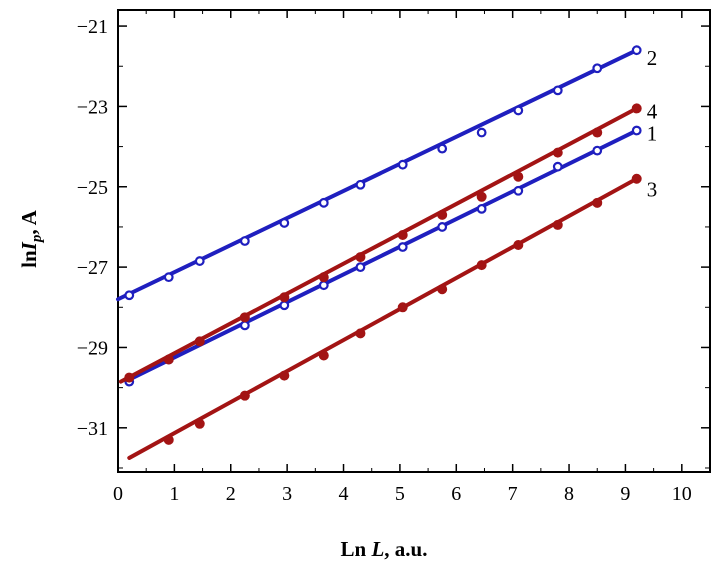 This screenshot has width=720, height=571. I want to click on series-2-label: 2, so click(652, 58).